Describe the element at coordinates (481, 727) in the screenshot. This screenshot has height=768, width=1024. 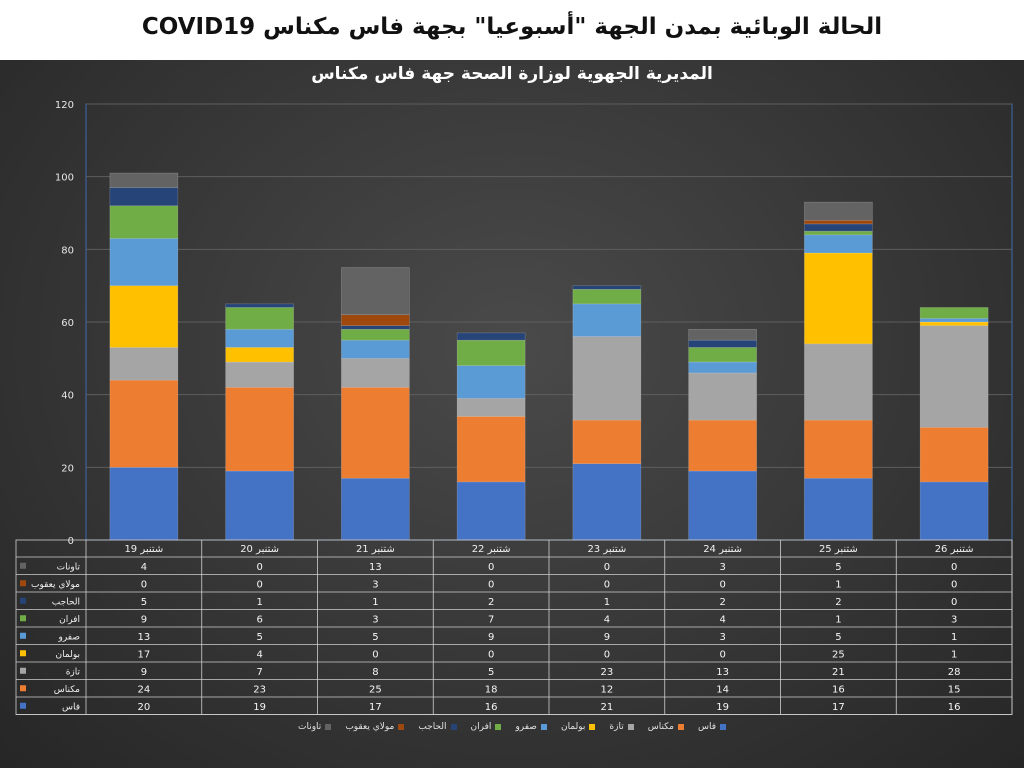
I see `legend-label: افران` at that location.